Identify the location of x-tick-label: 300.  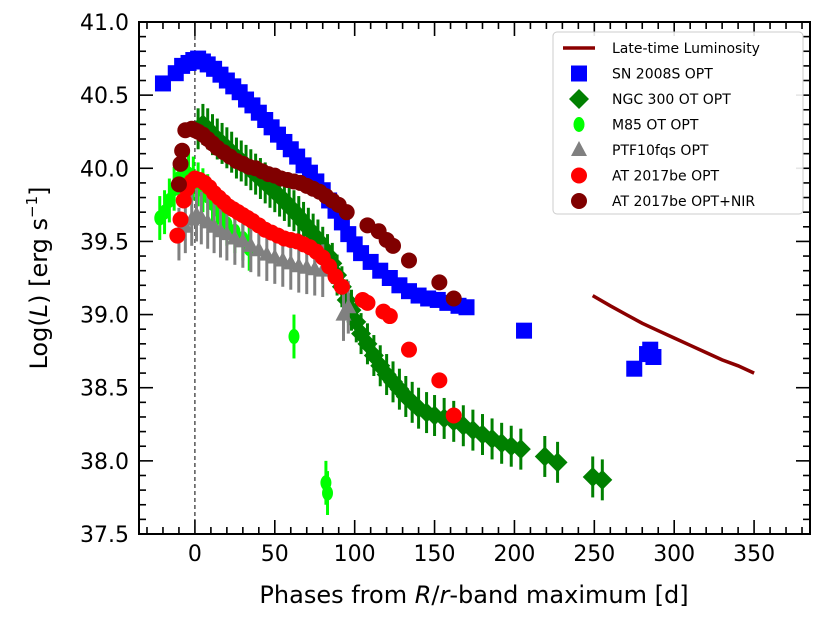
(674, 554).